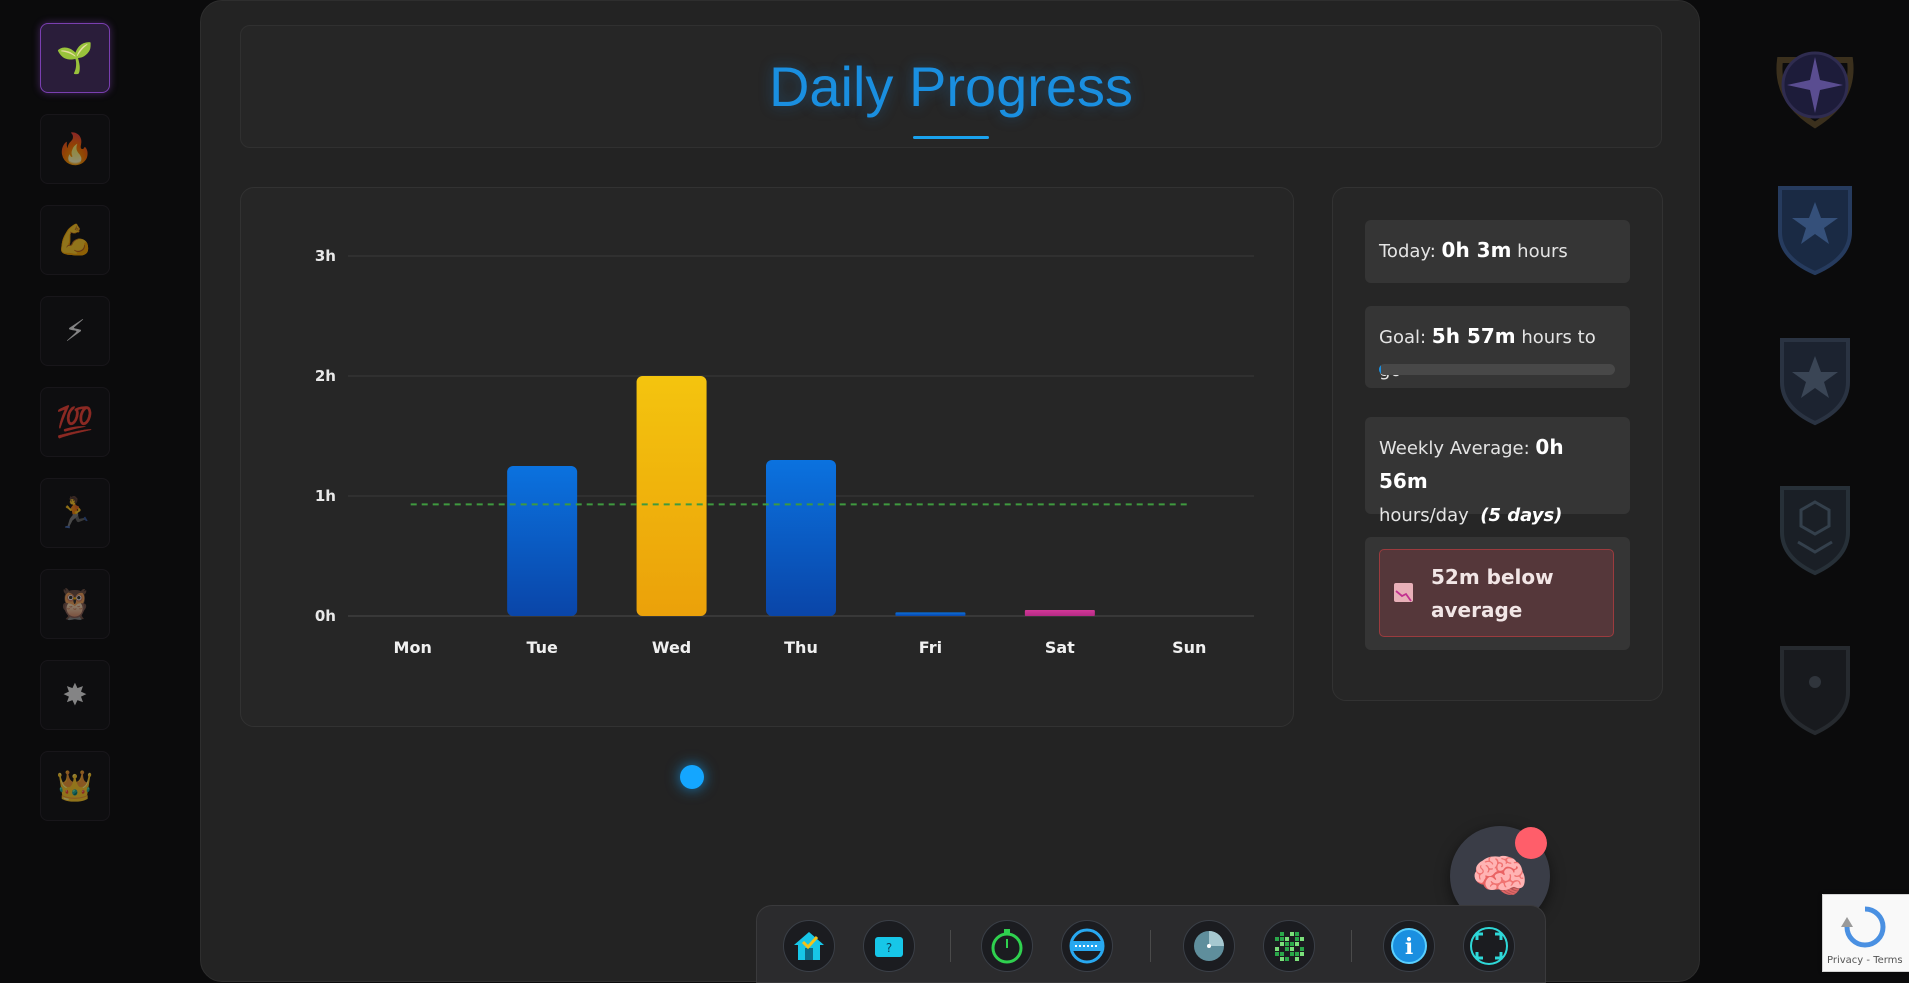 This screenshot has width=1909, height=983. I want to click on status-dot, so click(692, 777).